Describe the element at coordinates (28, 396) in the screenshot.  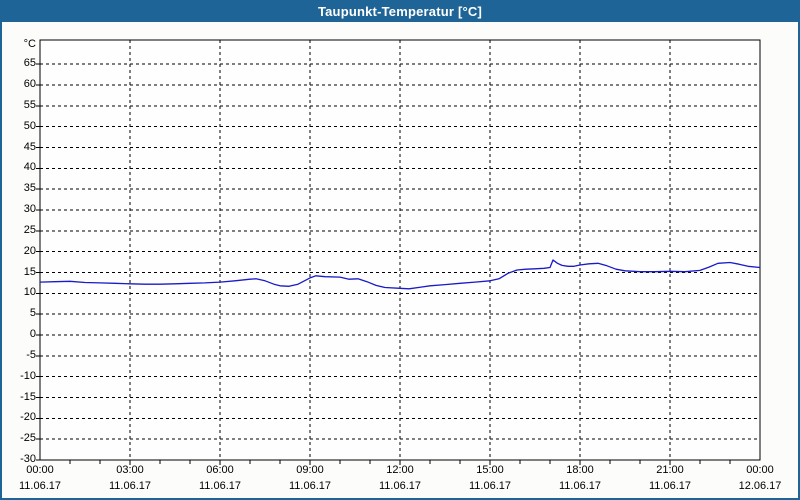
I see `y-tick-label: -15` at that location.